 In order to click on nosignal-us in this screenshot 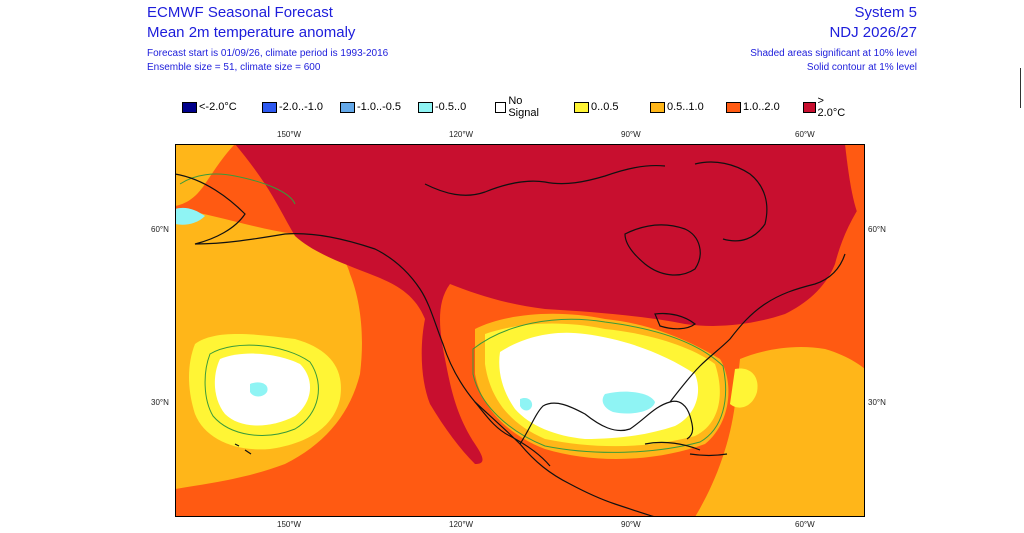, I will do `click(599, 385)`.